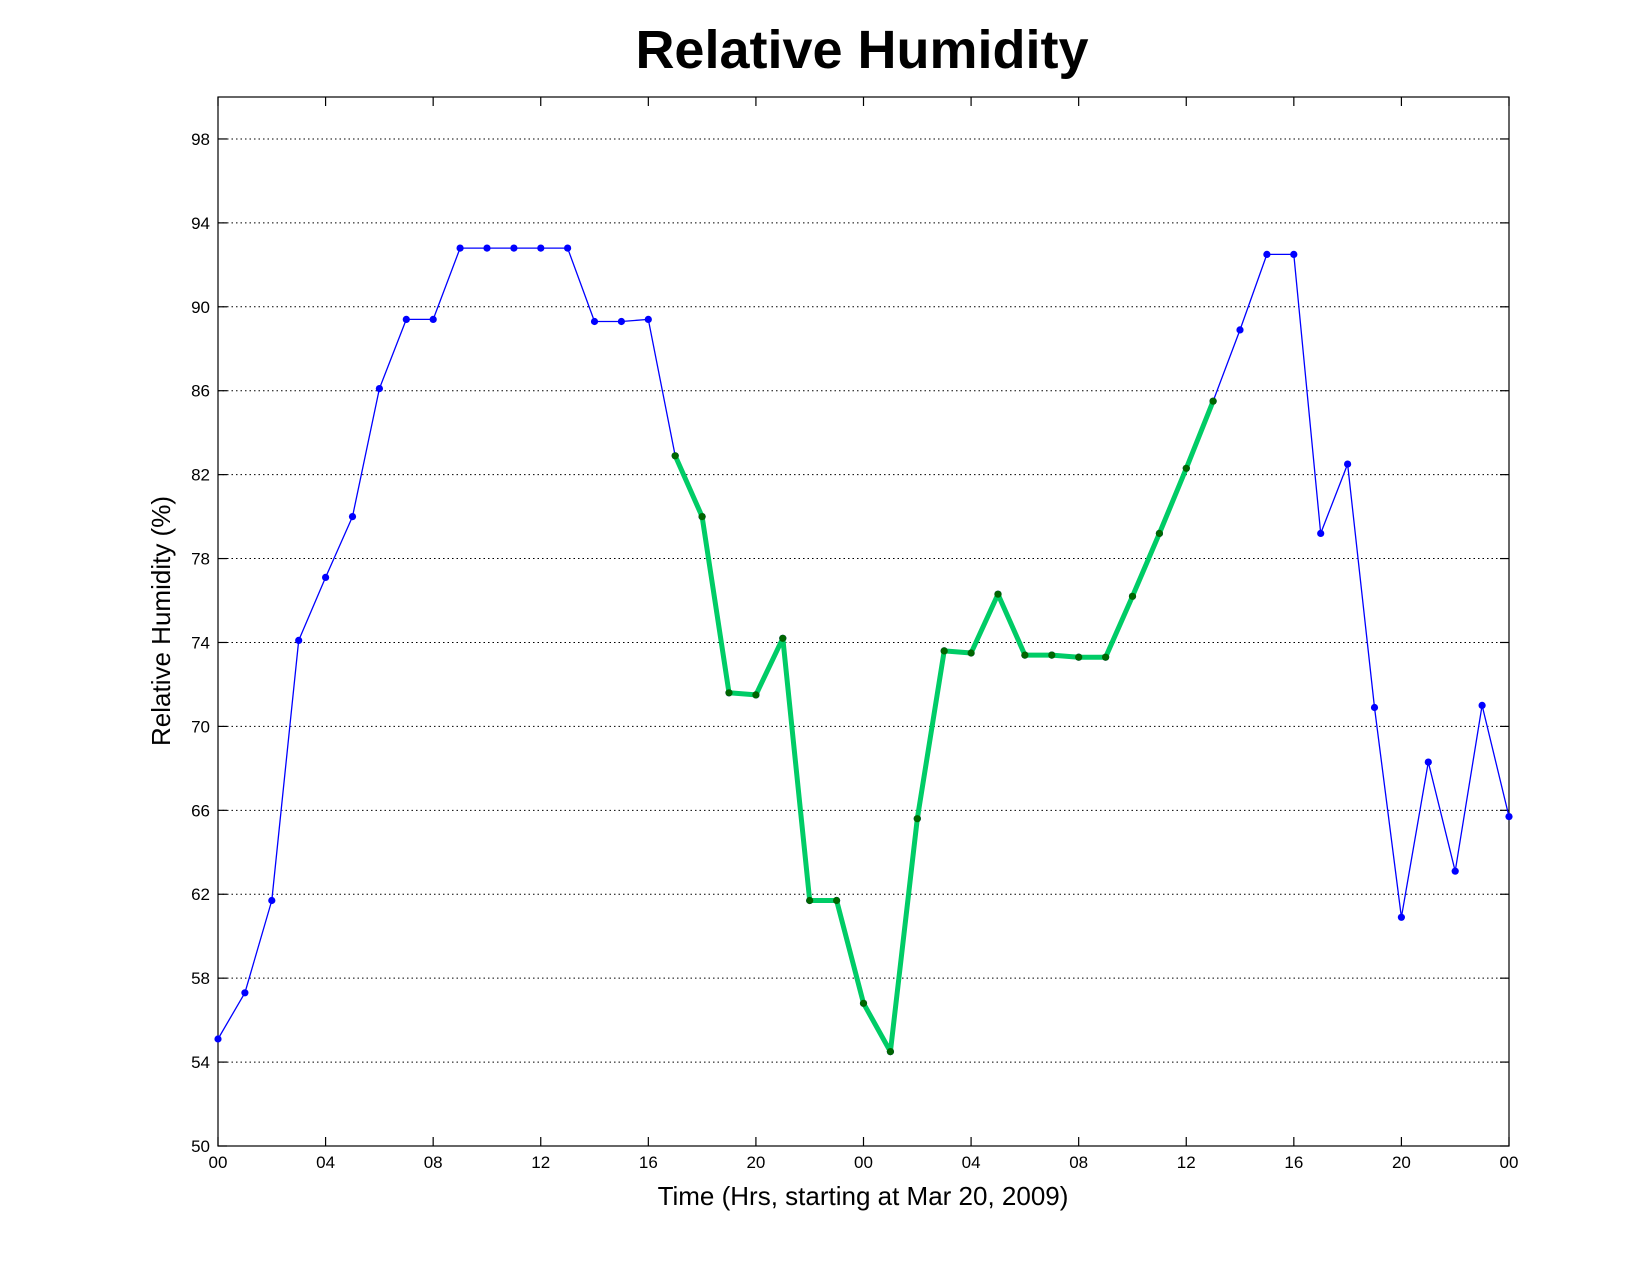  Describe the element at coordinates (200, 223) in the screenshot. I see `y-tick-label: 94` at that location.